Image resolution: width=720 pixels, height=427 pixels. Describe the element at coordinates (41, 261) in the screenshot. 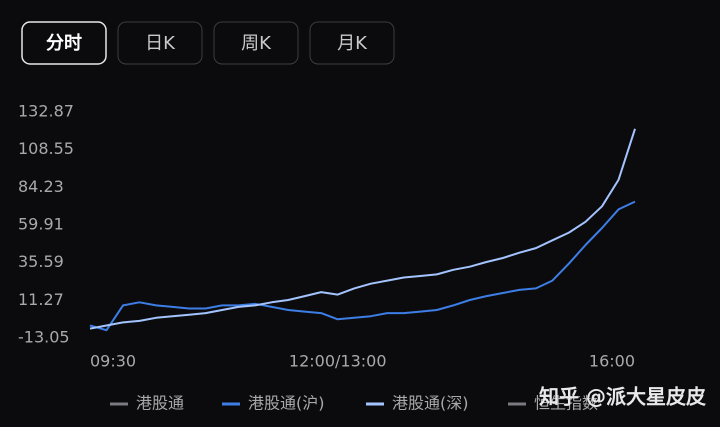

I see `y-tick-label: 35.59` at that location.